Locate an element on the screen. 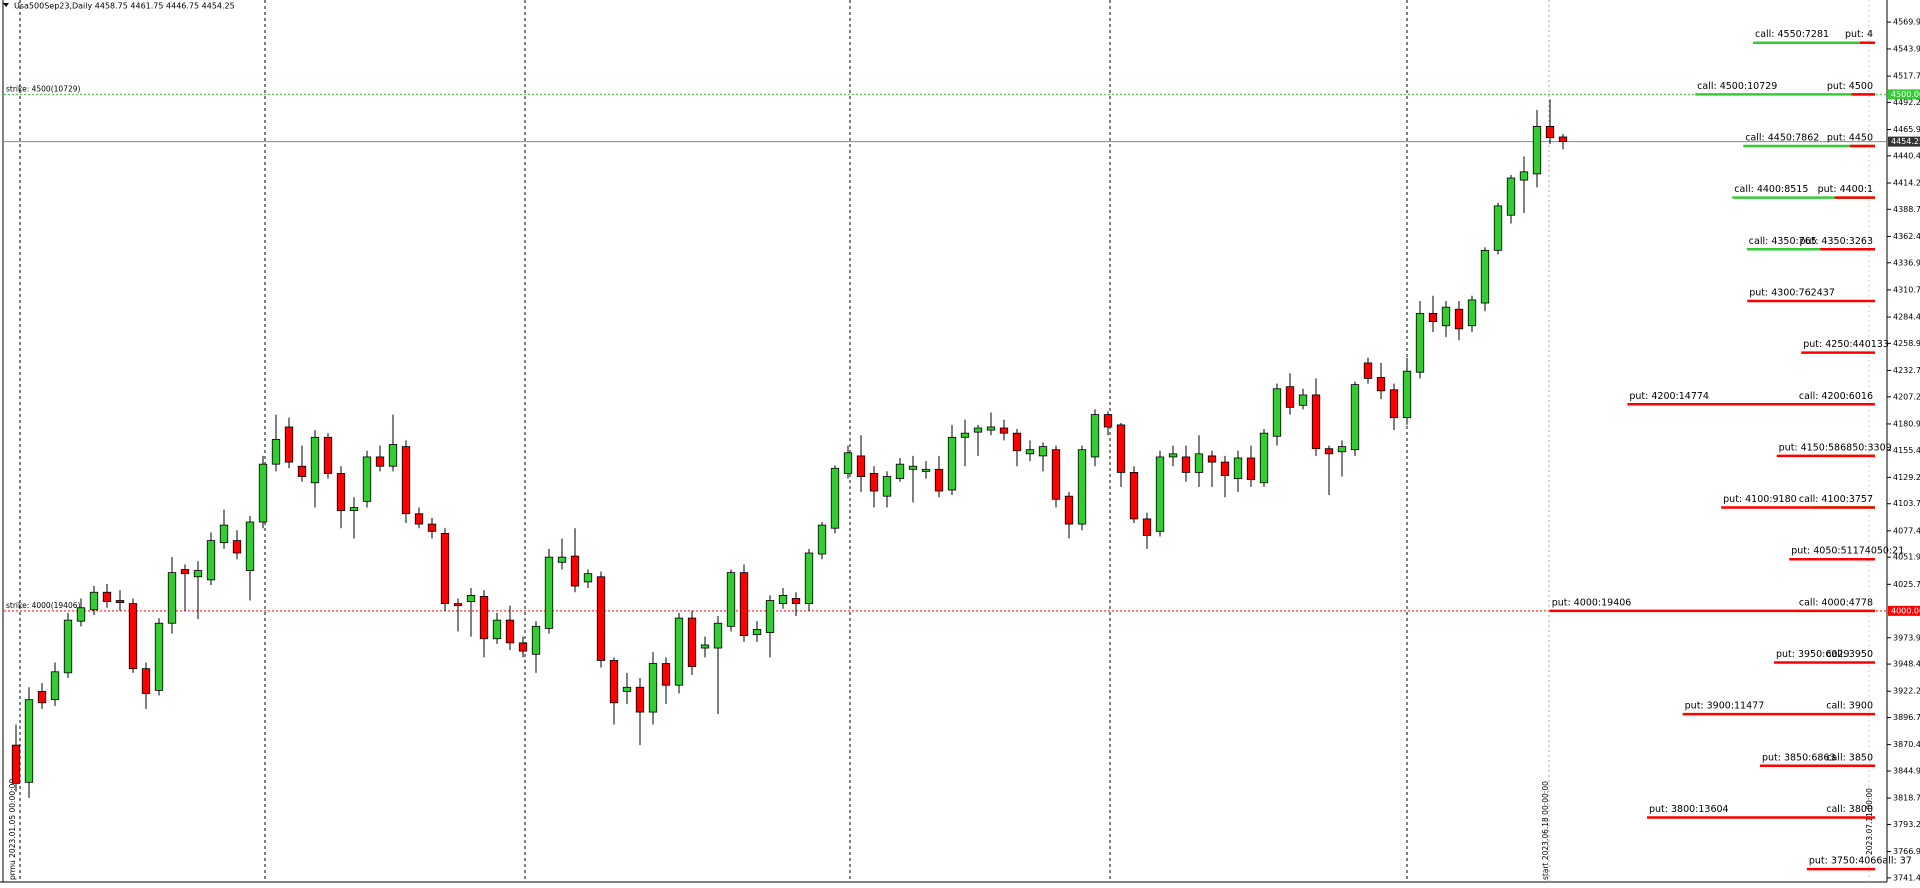 Image resolution: width=1920 pixels, height=888 pixels. level-label: call: 3850 is located at coordinates (1849, 757).